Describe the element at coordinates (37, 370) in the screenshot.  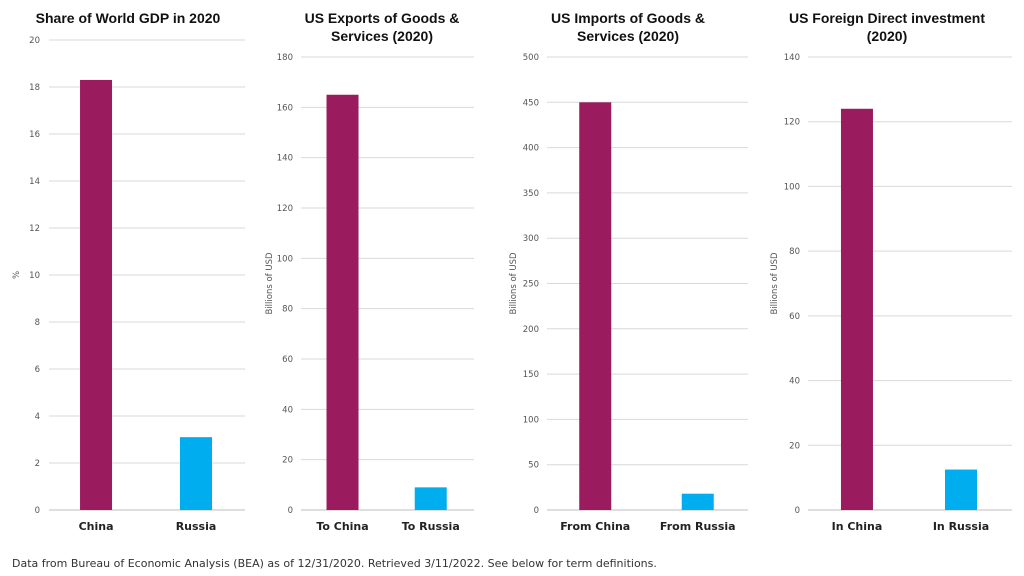
I see `y-tick-label: 6` at that location.